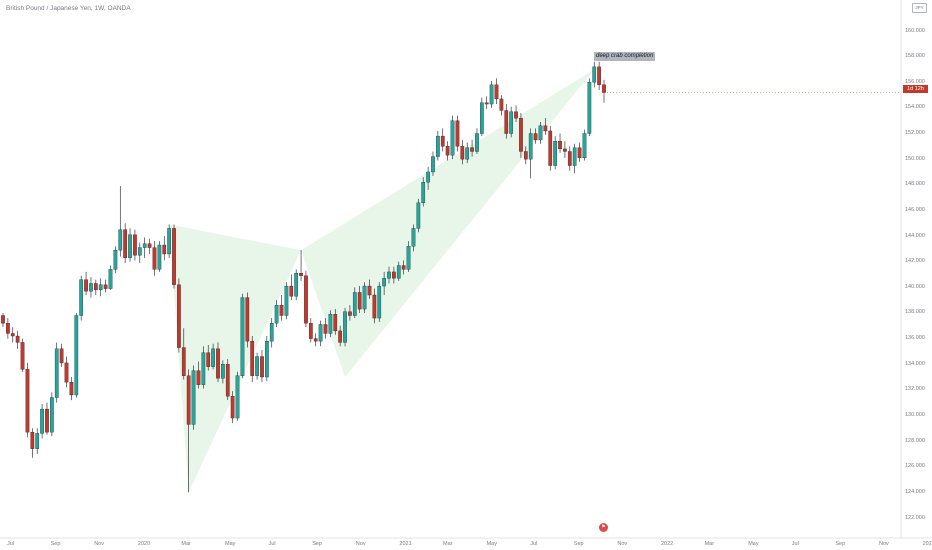  Describe the element at coordinates (915, 286) in the screenshot. I see `price-tick-label: 140.000` at that location.